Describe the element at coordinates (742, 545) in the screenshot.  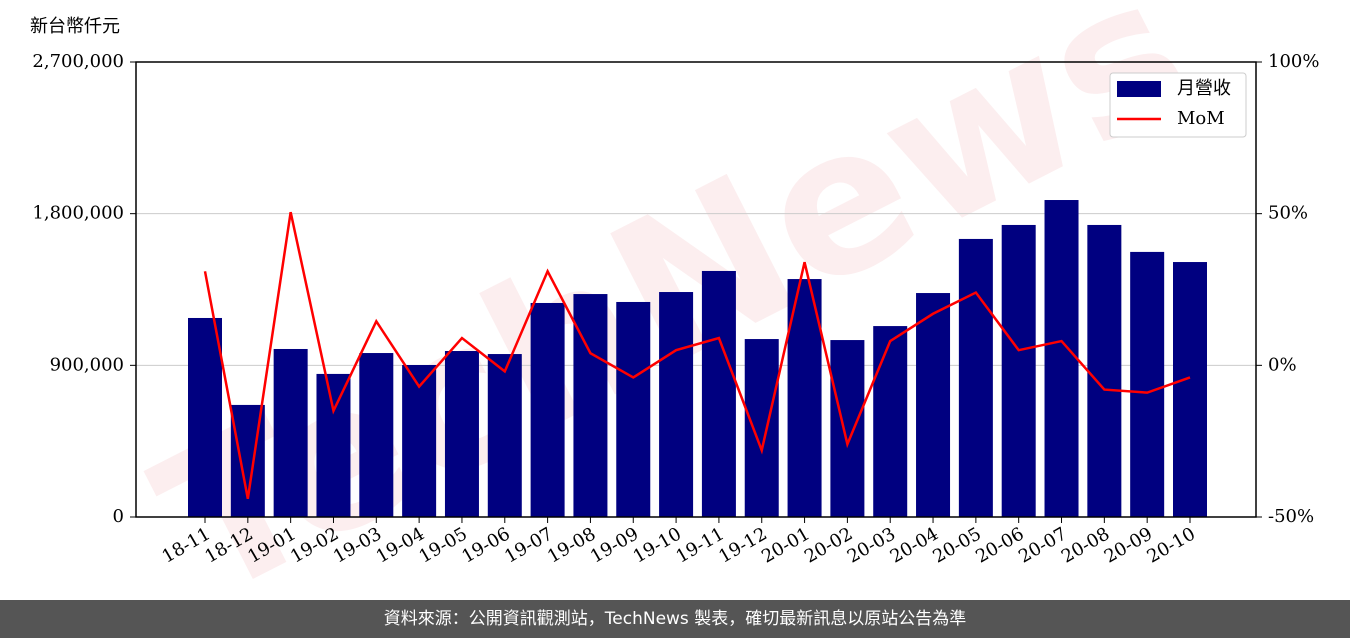
I see `x-tick-label: 19-12` at that location.